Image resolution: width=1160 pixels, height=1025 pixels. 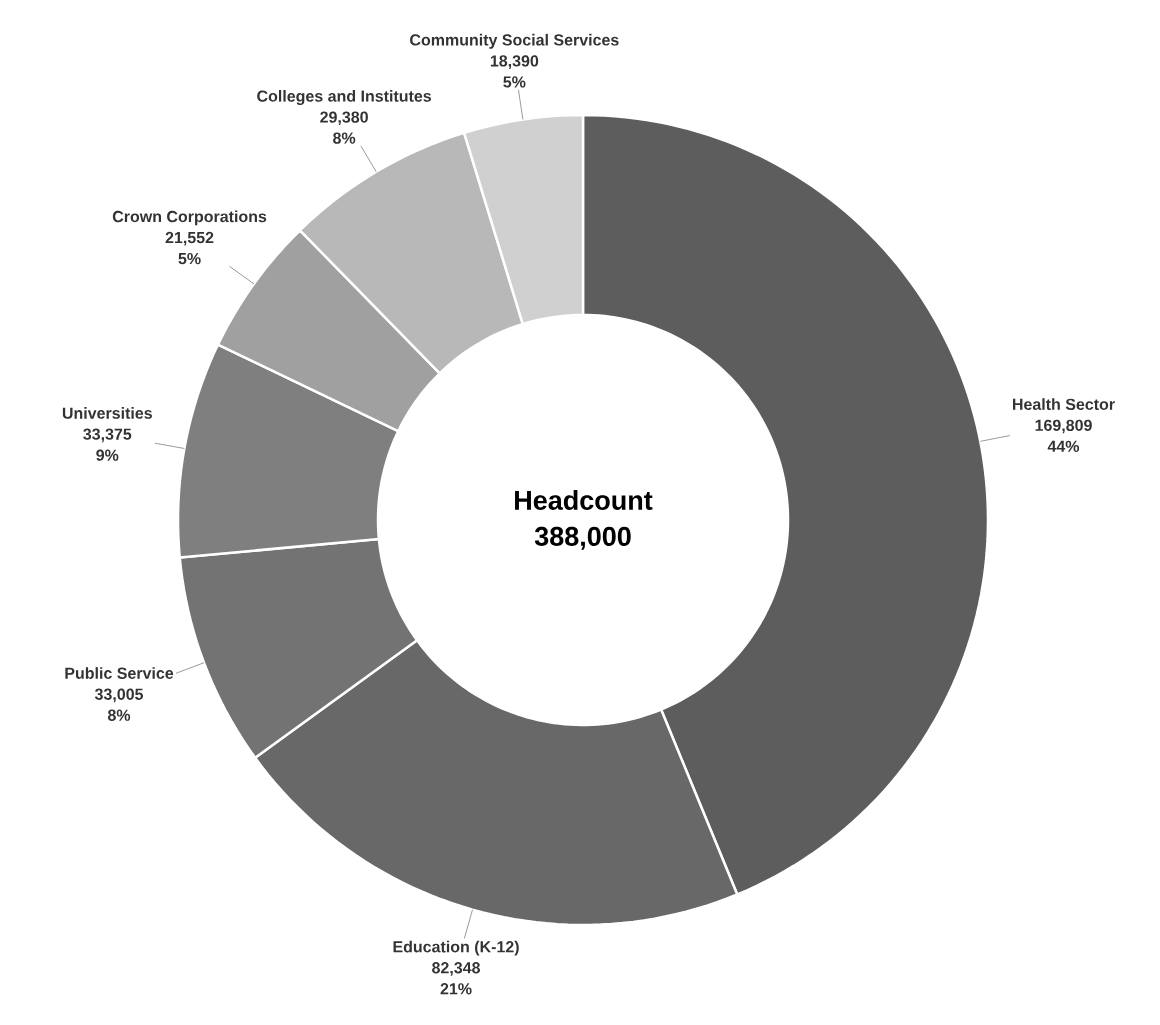 I want to click on data-label: 33,375, so click(x=107, y=435).